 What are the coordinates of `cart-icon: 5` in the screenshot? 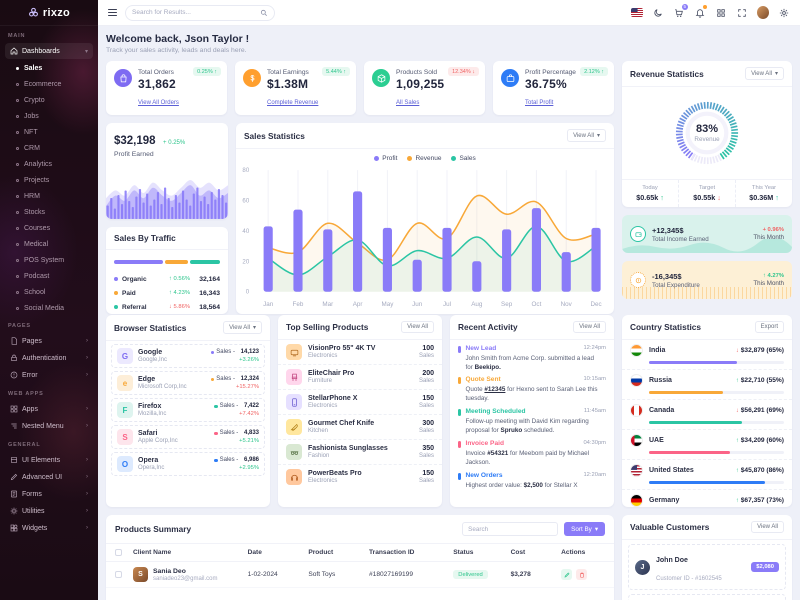 It's located at (680, 11).